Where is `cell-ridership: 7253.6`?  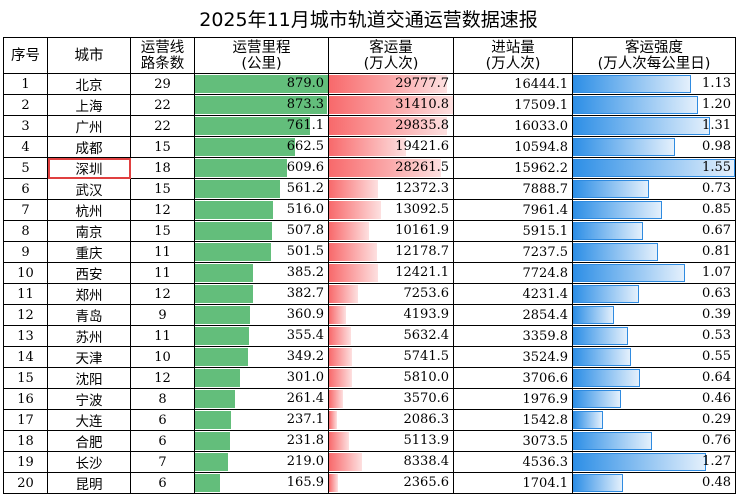 cell-ridership: 7253.6 is located at coordinates (391, 294).